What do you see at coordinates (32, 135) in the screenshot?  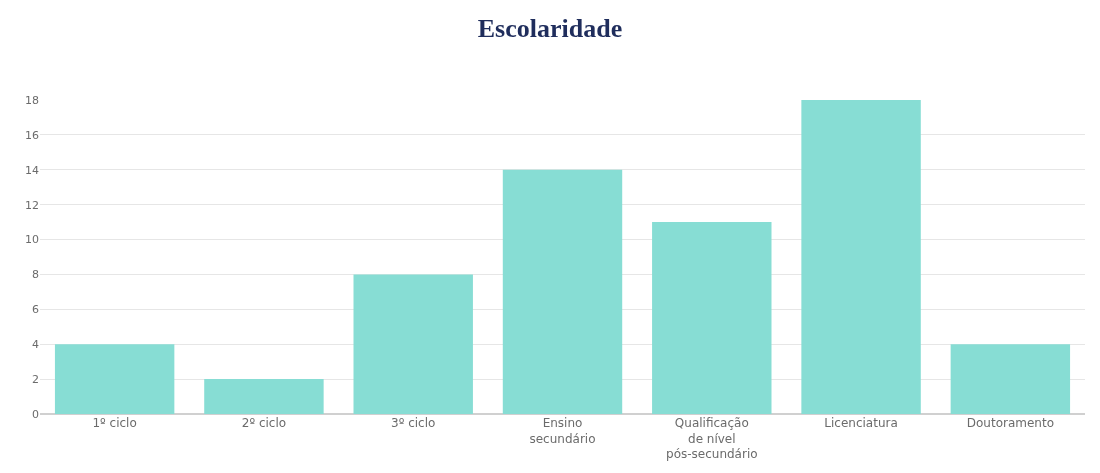 I see `y-tick-label: 16` at bounding box center [32, 135].